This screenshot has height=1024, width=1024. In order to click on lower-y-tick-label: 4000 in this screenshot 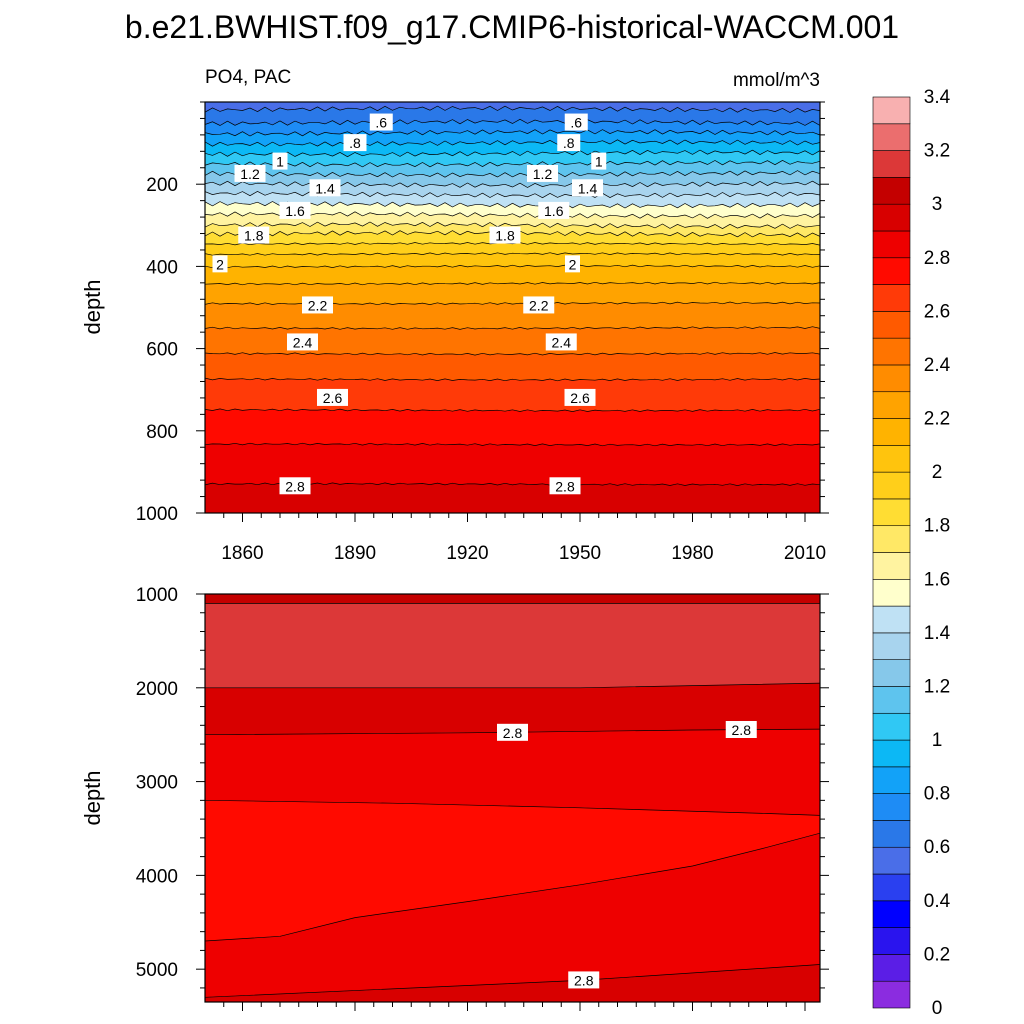, I will do `click(157, 876)`.